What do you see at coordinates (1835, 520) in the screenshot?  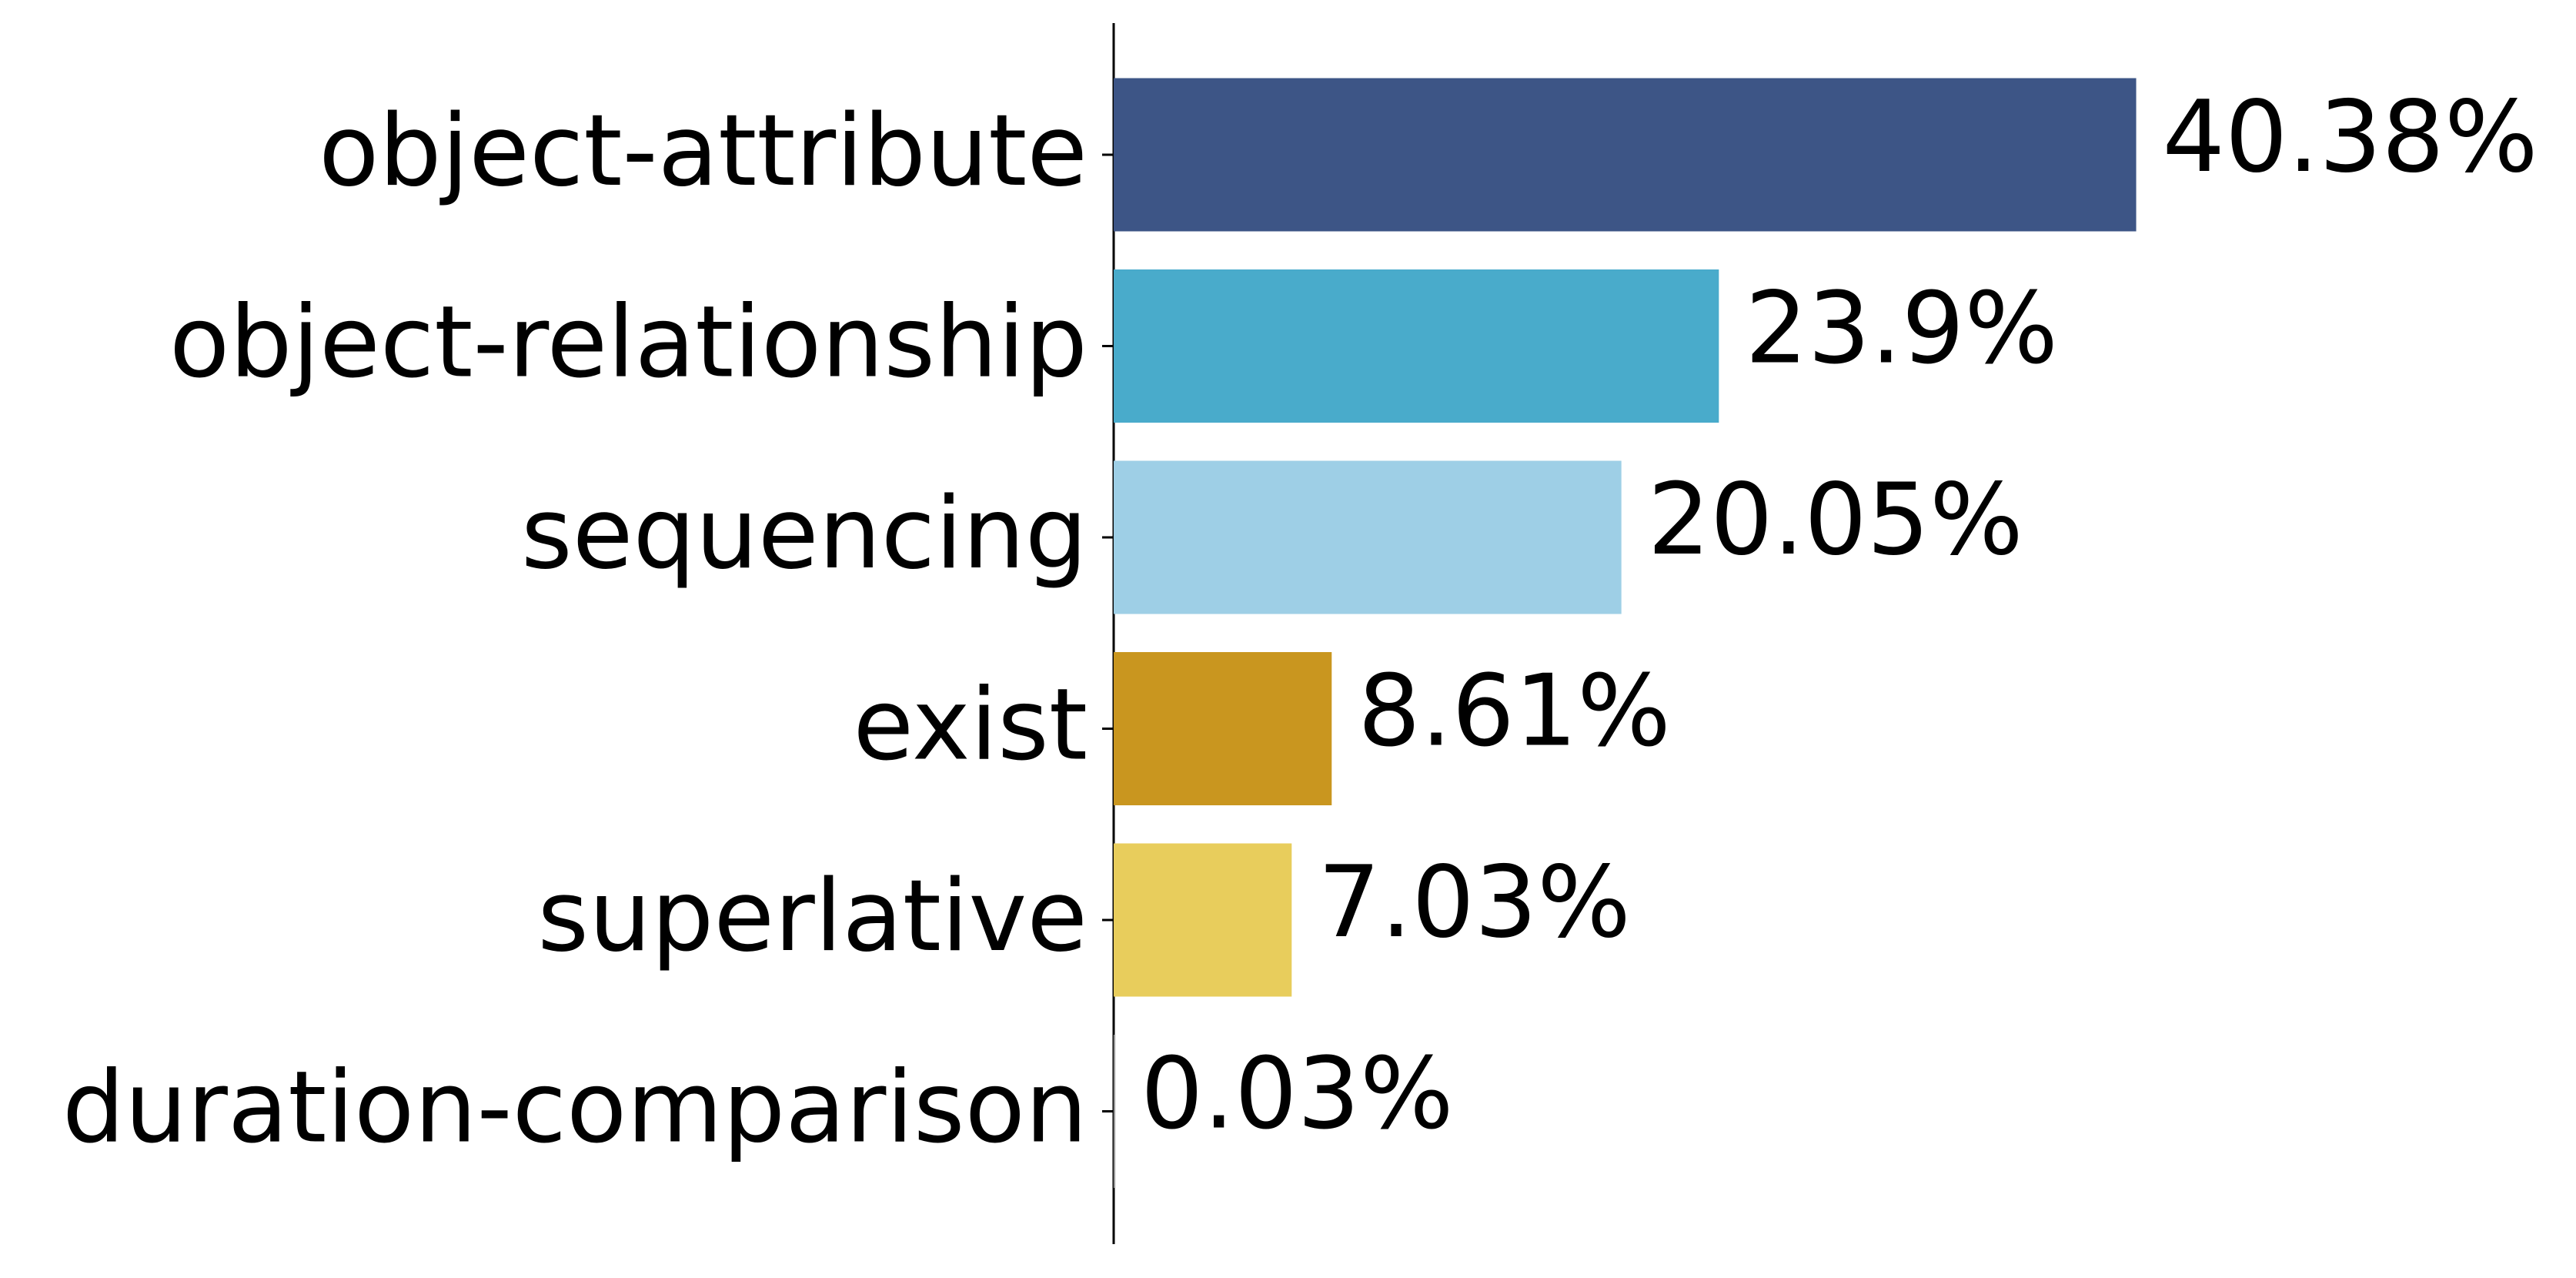 I see `value-label: 20.05%` at bounding box center [1835, 520].